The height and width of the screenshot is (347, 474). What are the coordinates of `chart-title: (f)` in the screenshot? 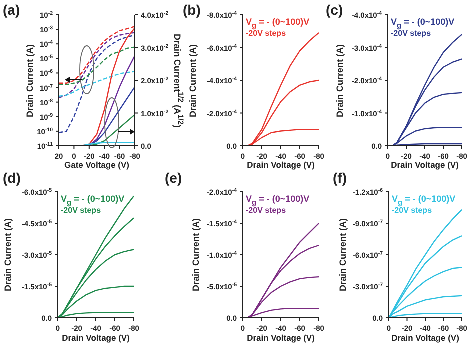 It's located at (340, 178).